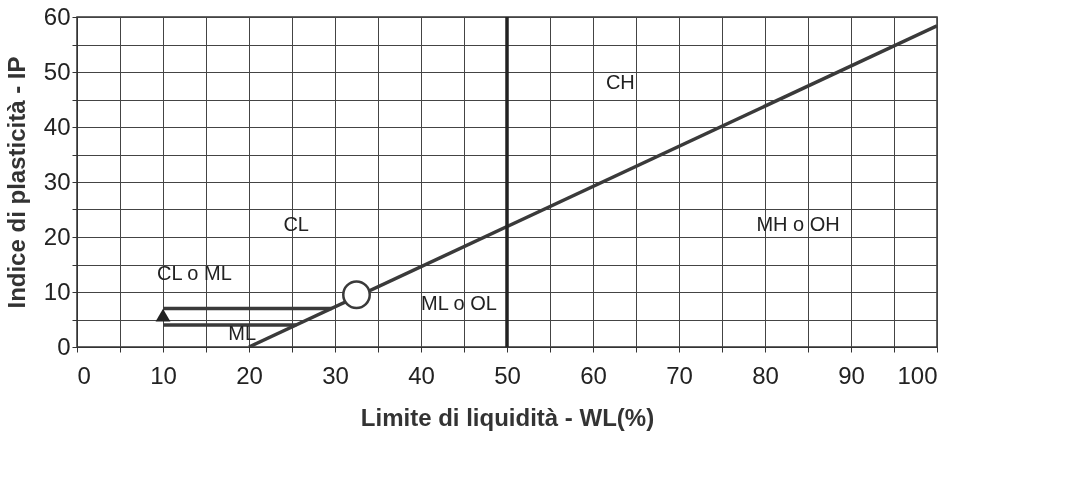 Image resolution: width=1074 pixels, height=499 pixels. What do you see at coordinates (620, 81) in the screenshot?
I see `annotation: CH` at bounding box center [620, 81].